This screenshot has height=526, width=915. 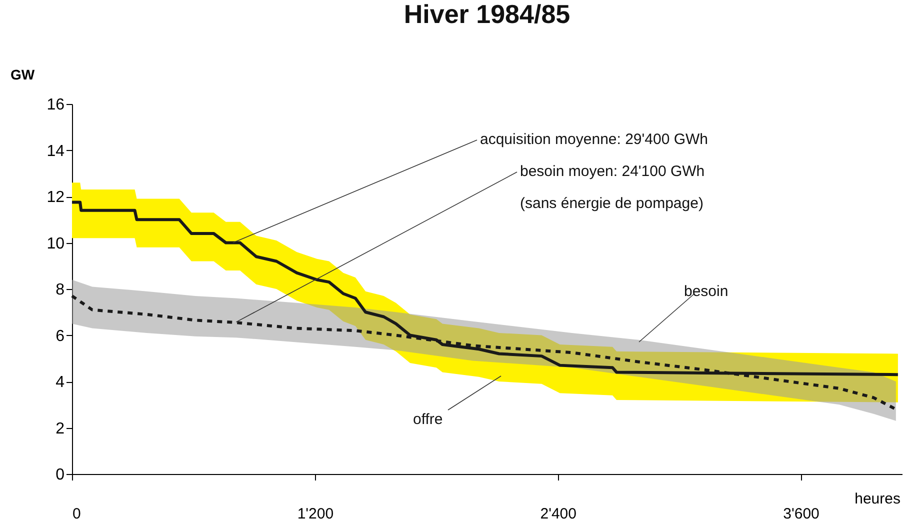 I want to click on y-tick-label: 2, so click(x=60, y=429).